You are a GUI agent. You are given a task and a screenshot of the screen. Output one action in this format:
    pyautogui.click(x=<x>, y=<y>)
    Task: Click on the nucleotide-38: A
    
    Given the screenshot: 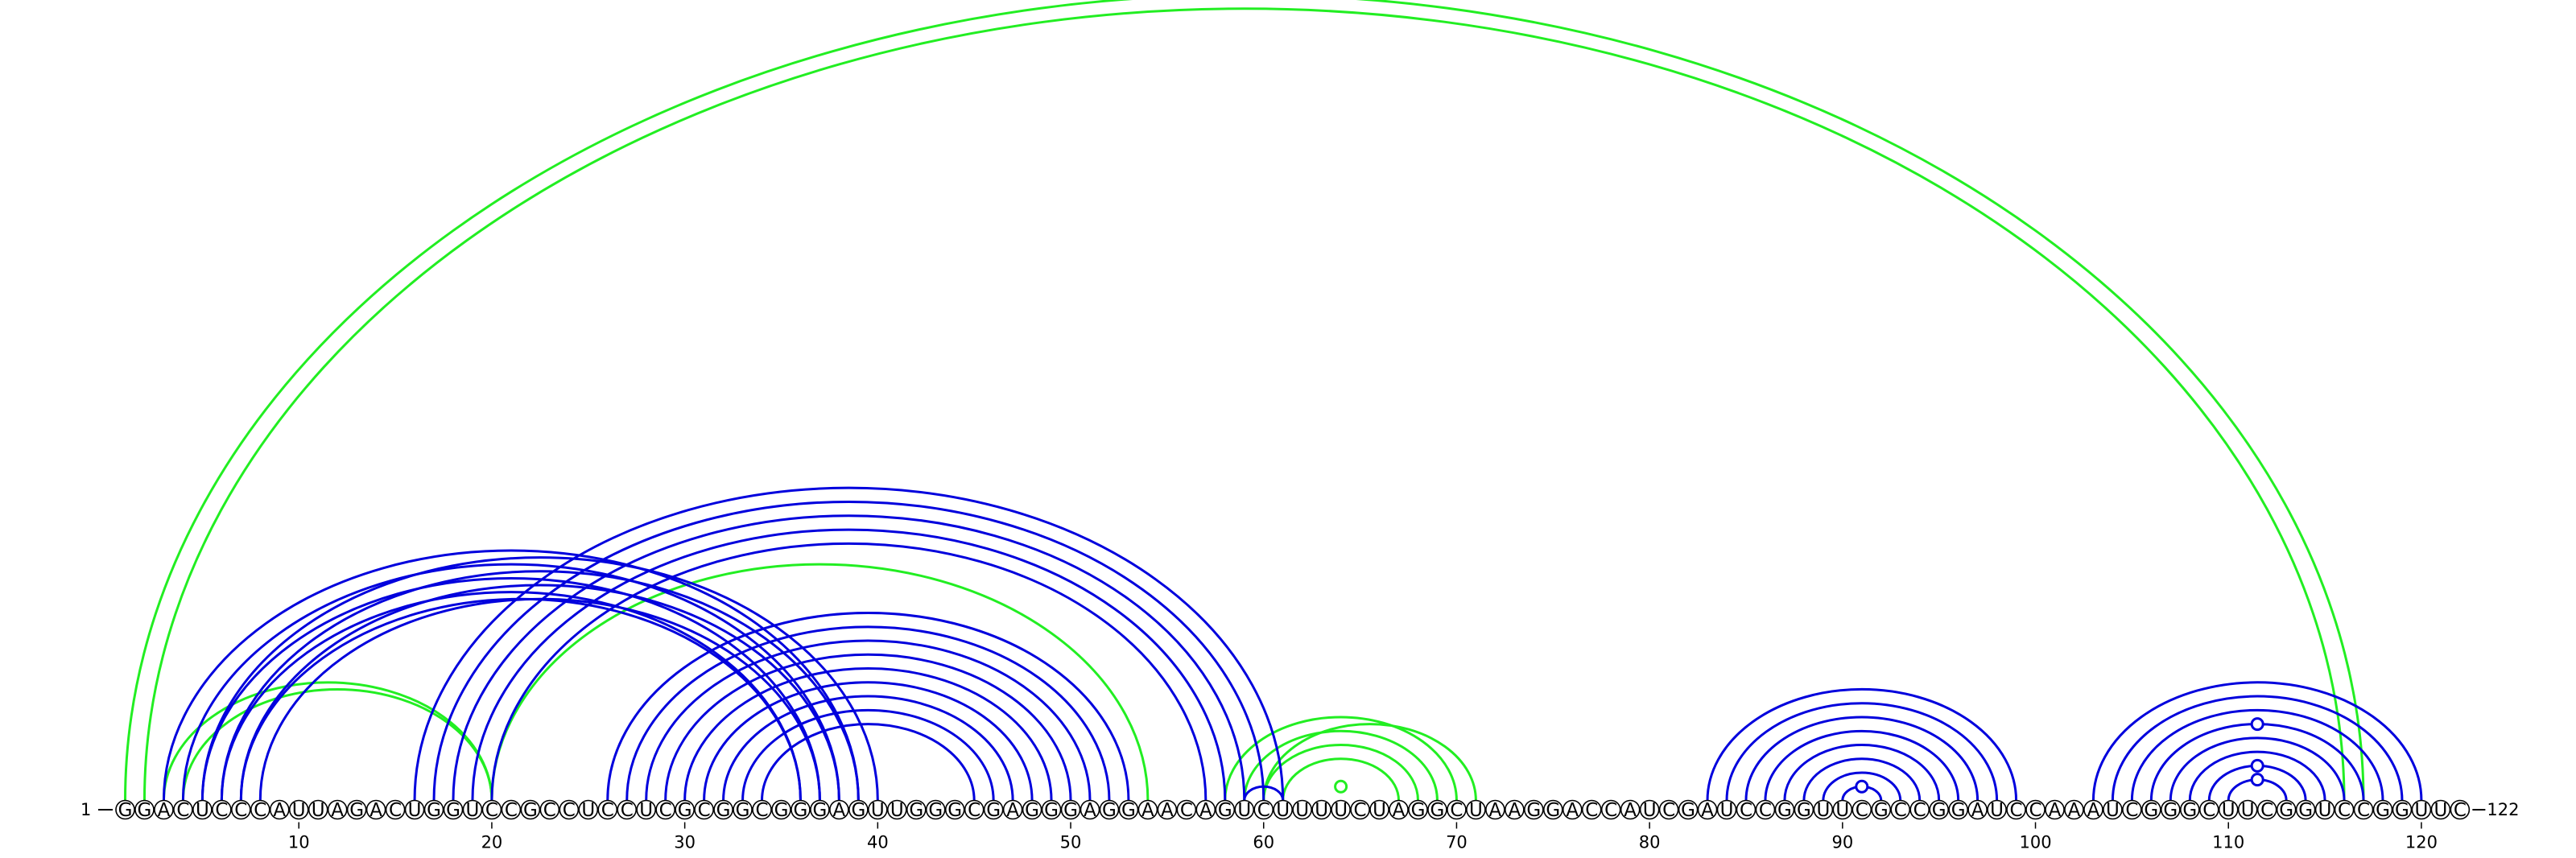 What is the action you would take?
    pyautogui.click(x=839, y=810)
    